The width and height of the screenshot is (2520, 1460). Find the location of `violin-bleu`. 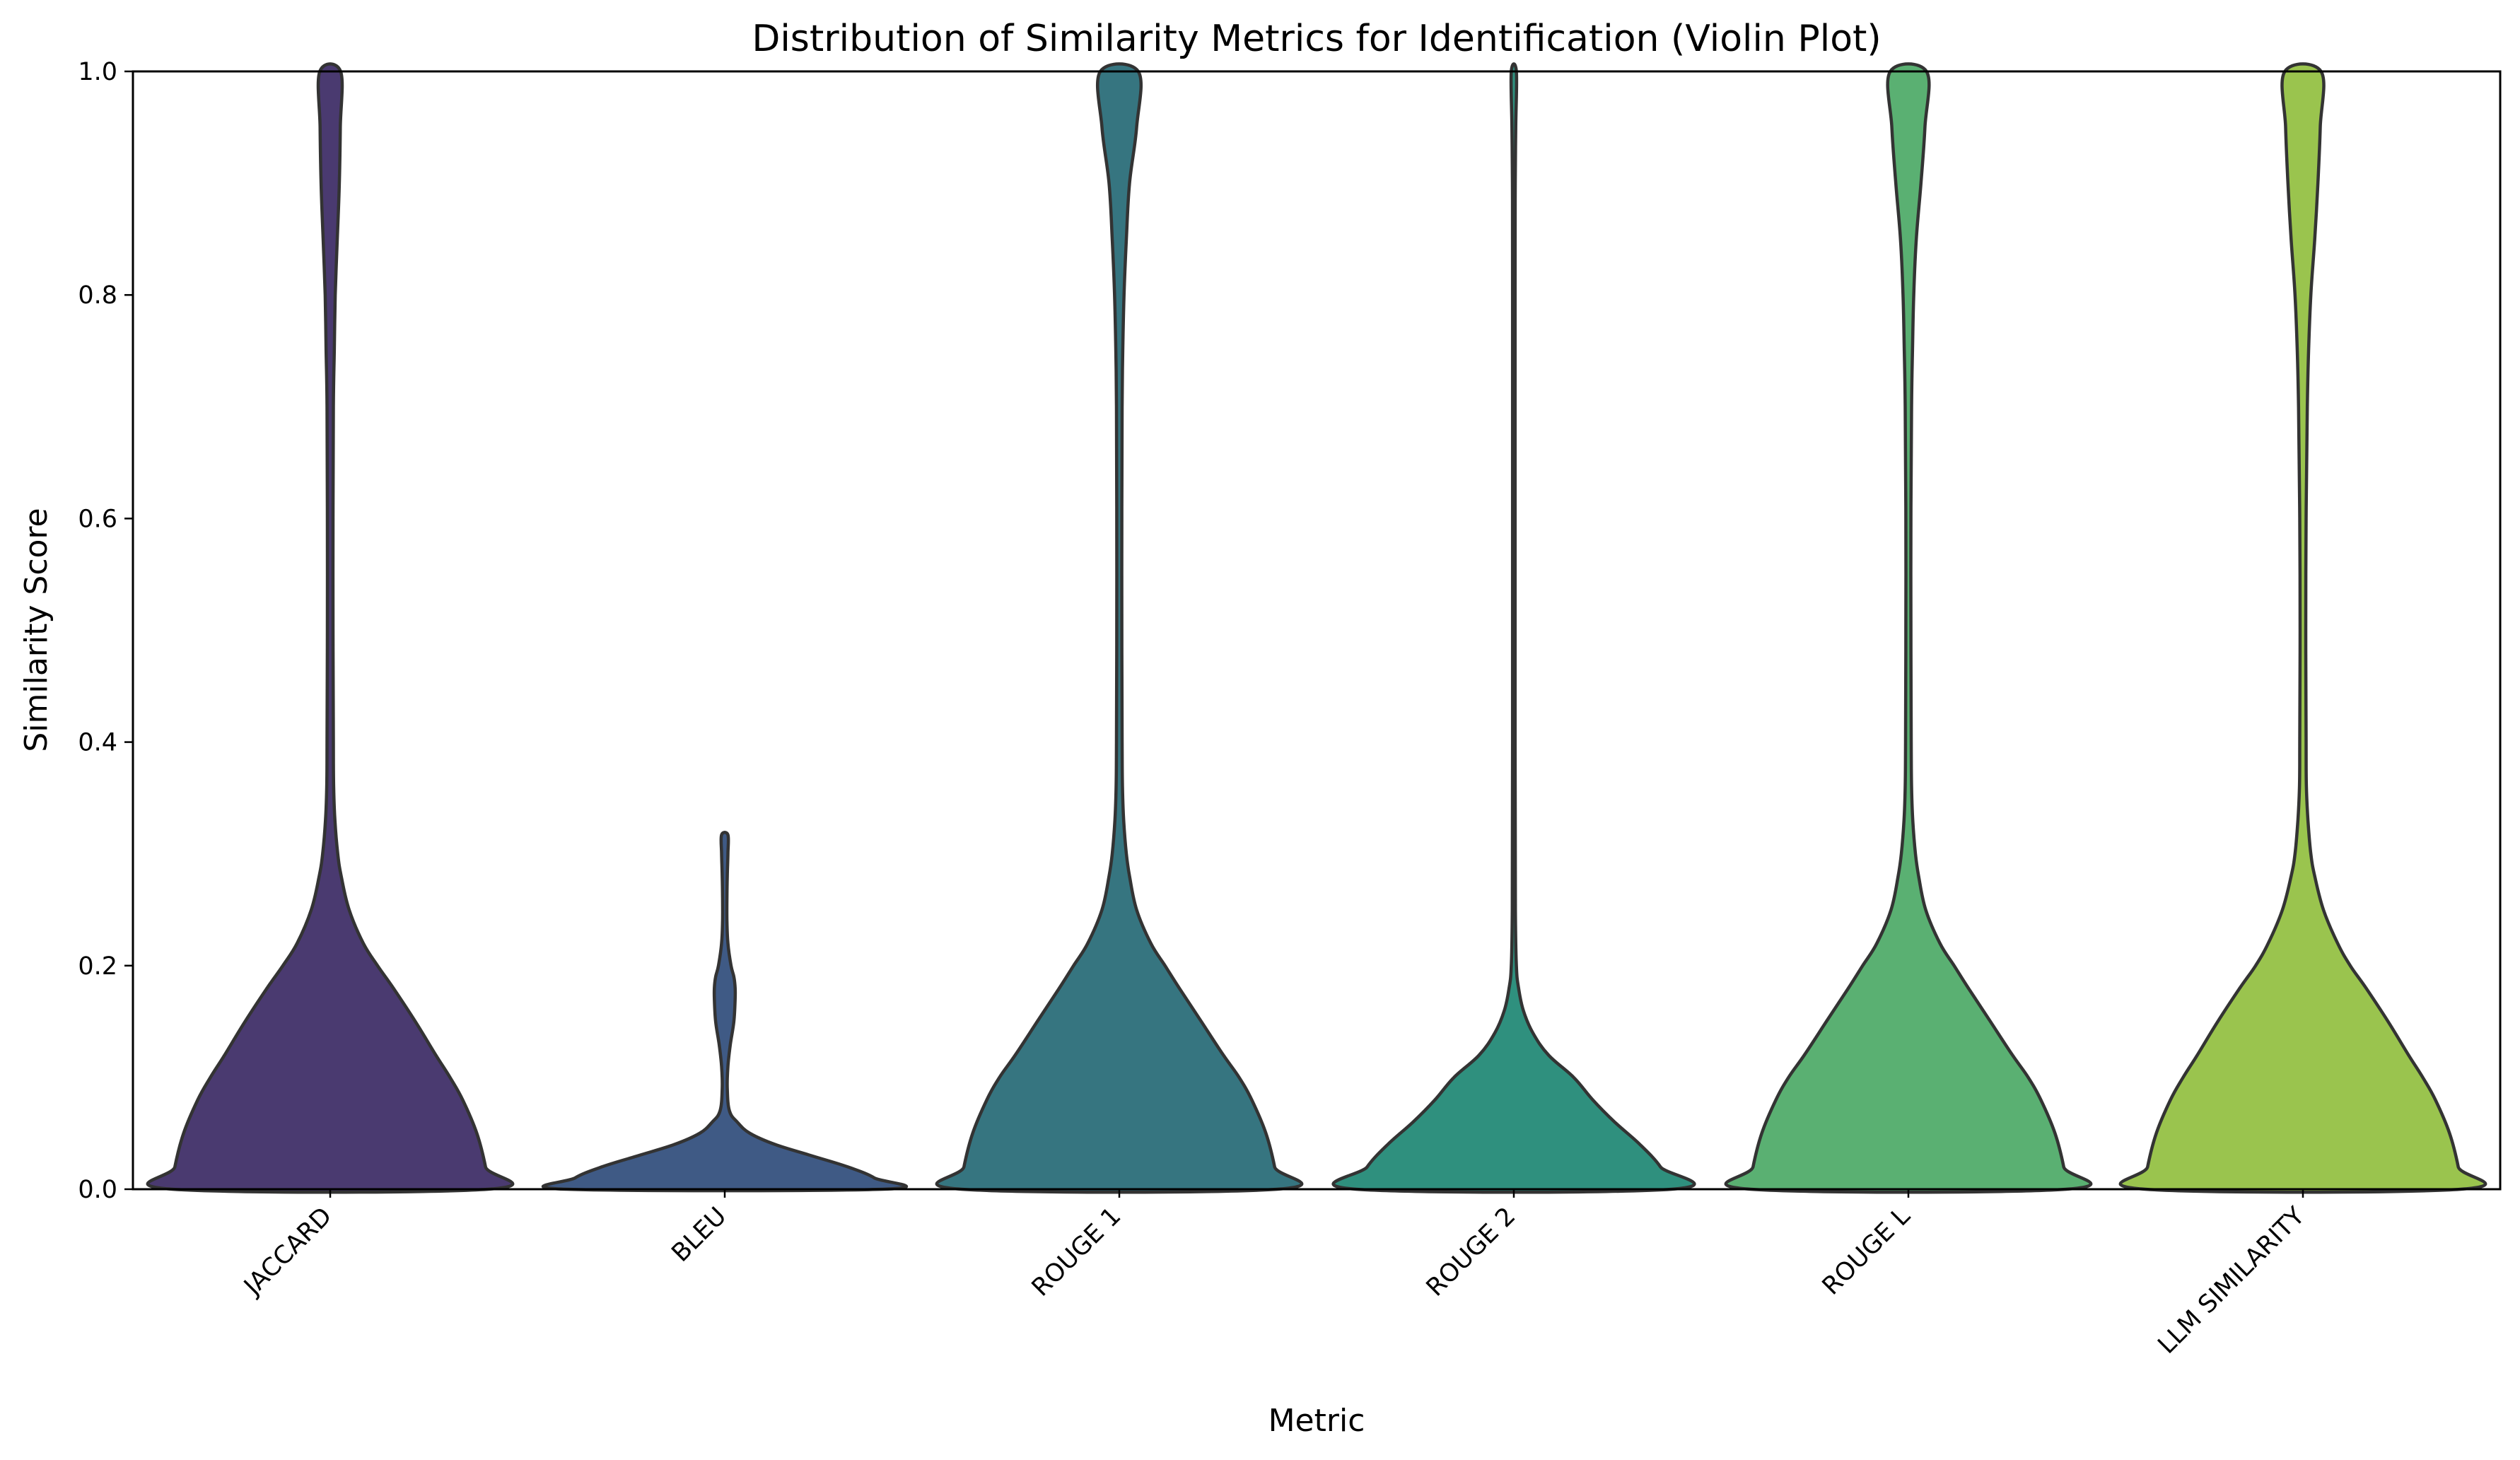

violin-bleu is located at coordinates (725, 1011).